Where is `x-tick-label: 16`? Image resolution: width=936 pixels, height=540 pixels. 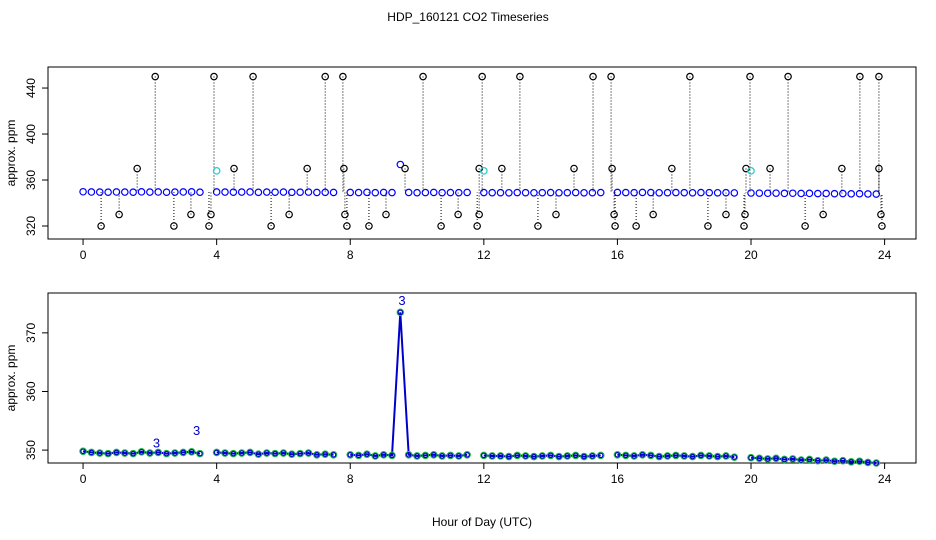 x-tick-label: 16 is located at coordinates (618, 255).